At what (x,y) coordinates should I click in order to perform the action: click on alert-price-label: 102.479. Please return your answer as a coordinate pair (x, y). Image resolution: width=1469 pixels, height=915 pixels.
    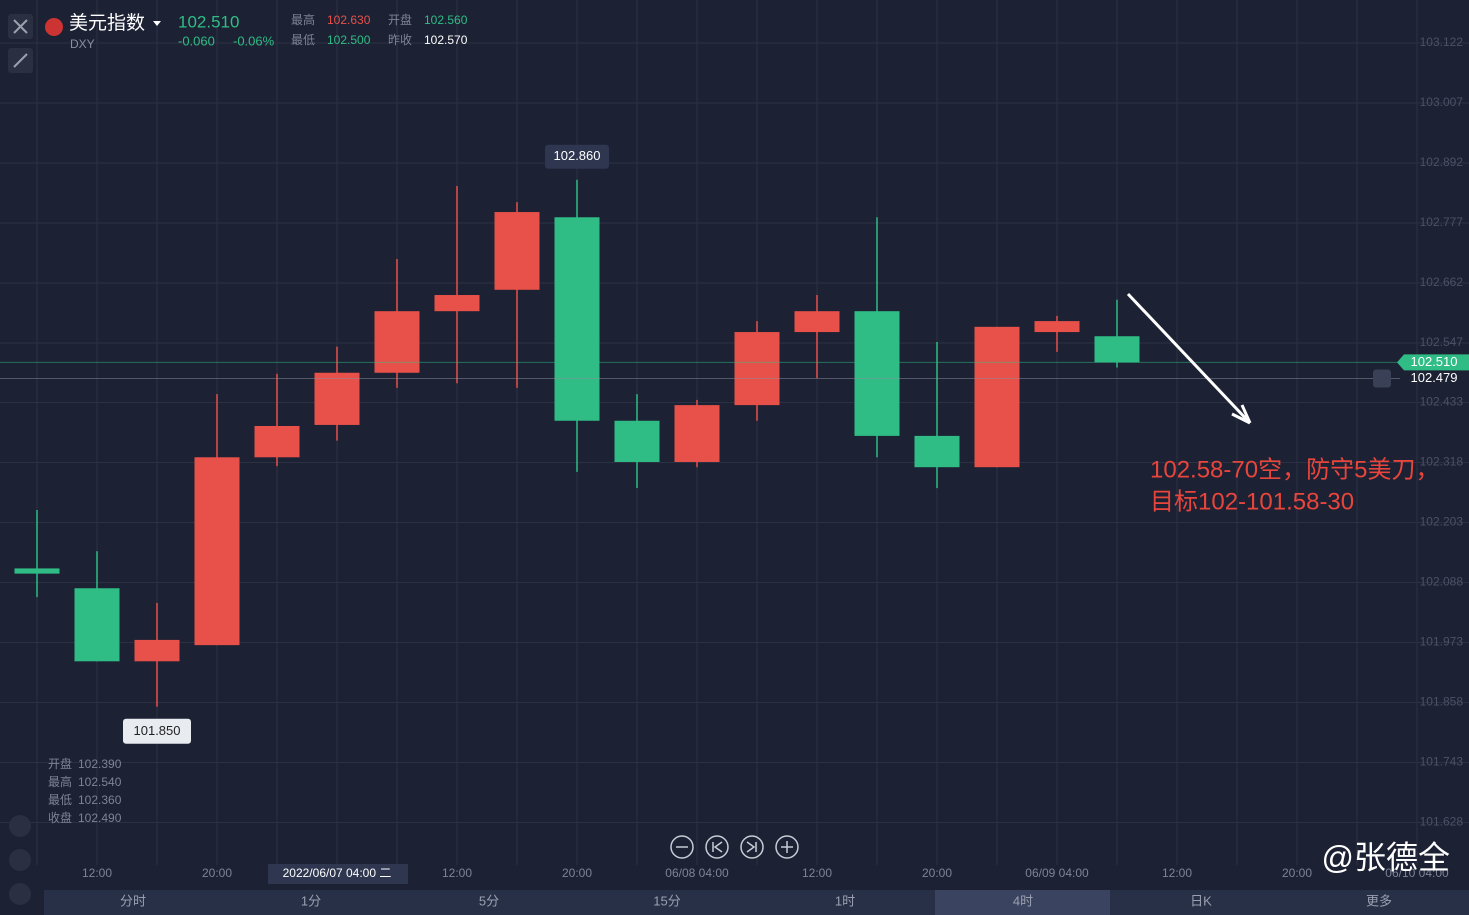
    Looking at the image, I should click on (1434, 377).